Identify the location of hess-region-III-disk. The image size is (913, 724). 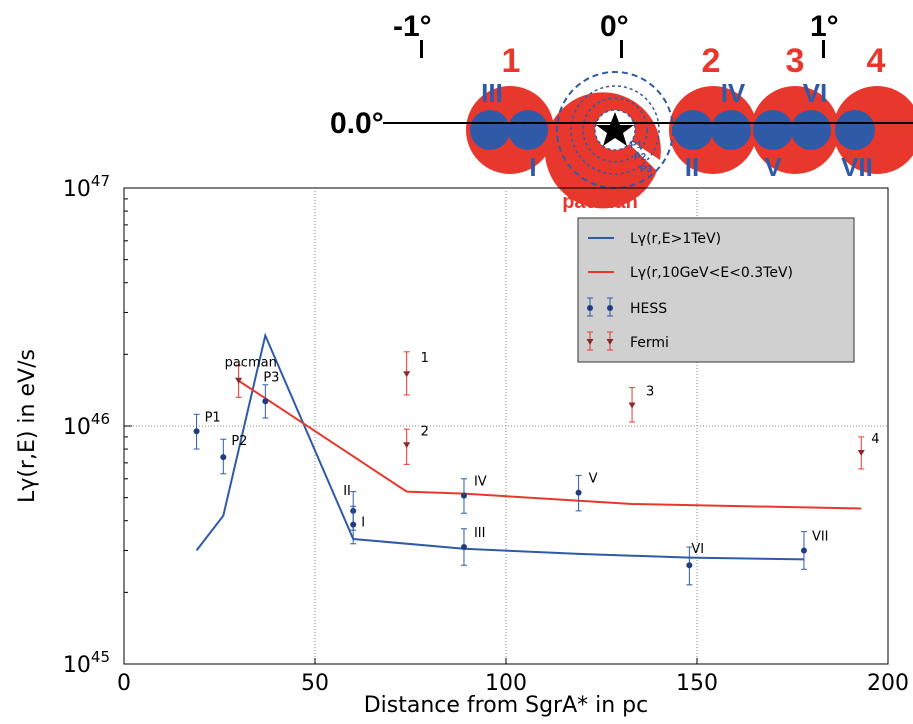
(490, 130).